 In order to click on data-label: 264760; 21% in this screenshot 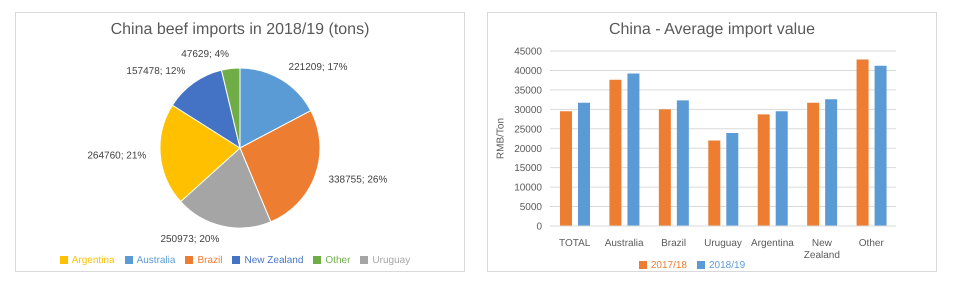, I will do `click(116, 156)`.